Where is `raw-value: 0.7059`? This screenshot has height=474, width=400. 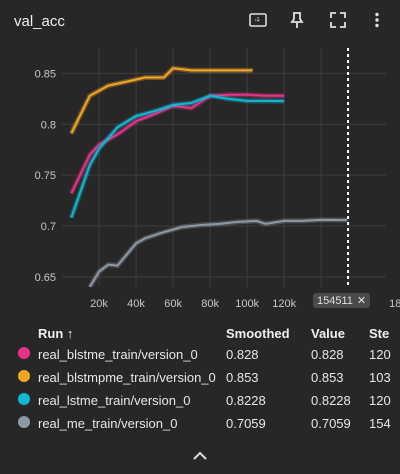 raw-value: 0.7059 is located at coordinates (331, 423).